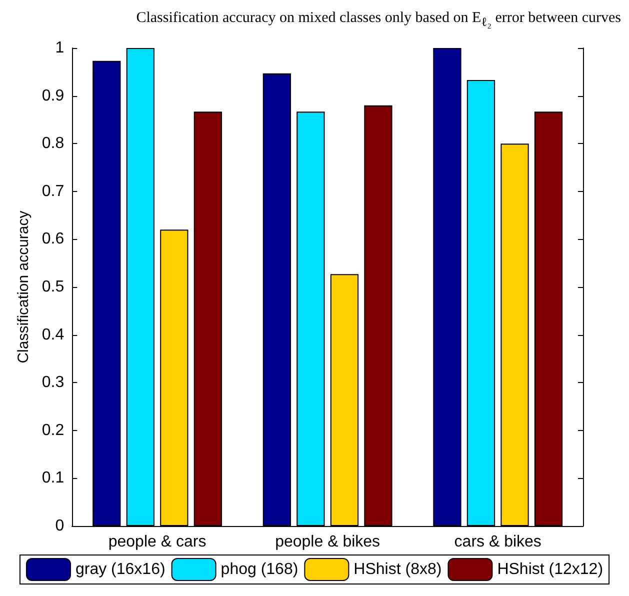  I want to click on legend-label: HShist (12x12), so click(550, 569).